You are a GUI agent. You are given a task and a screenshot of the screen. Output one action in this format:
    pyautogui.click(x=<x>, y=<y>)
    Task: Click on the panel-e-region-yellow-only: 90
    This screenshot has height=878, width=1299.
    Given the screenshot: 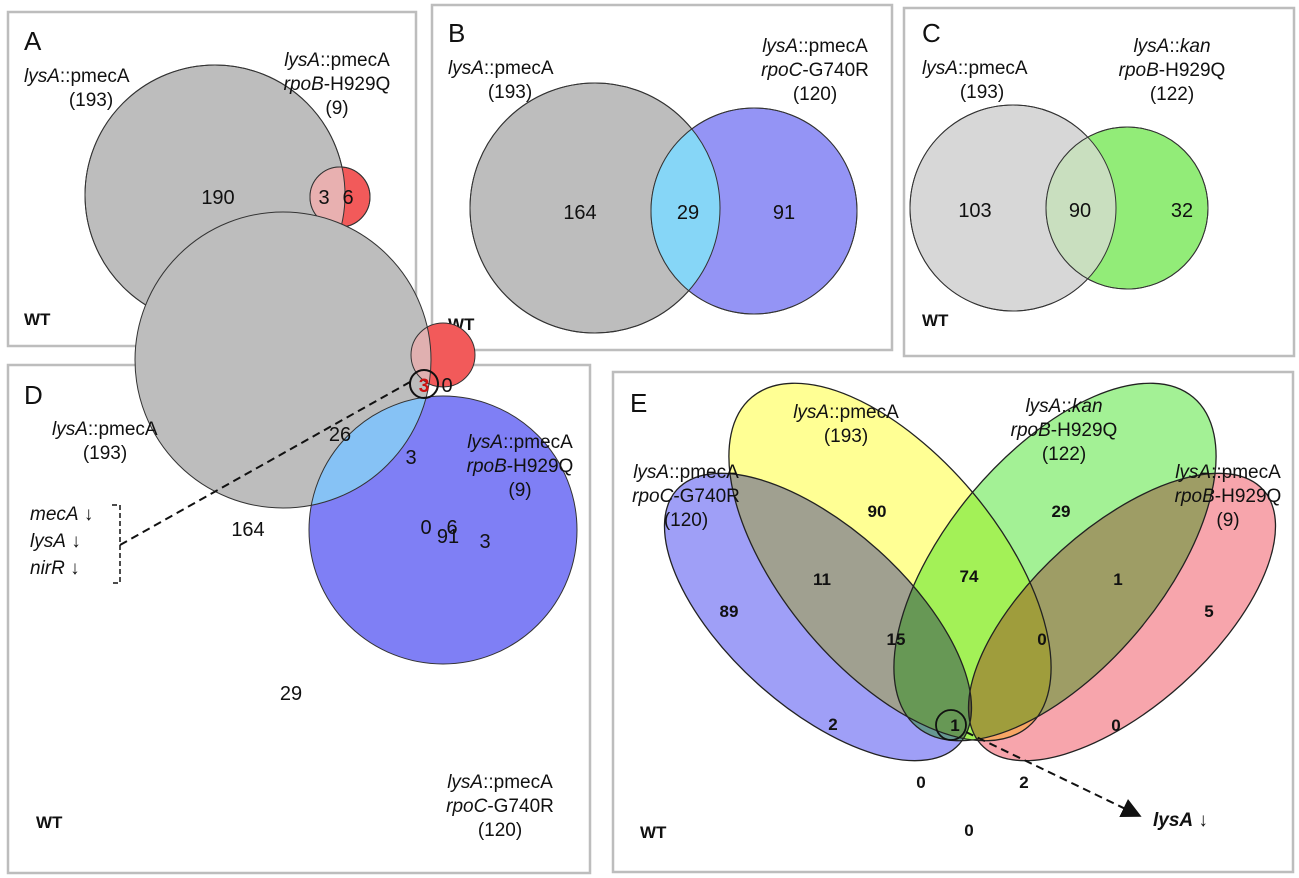 What is the action you would take?
    pyautogui.click(x=877, y=511)
    